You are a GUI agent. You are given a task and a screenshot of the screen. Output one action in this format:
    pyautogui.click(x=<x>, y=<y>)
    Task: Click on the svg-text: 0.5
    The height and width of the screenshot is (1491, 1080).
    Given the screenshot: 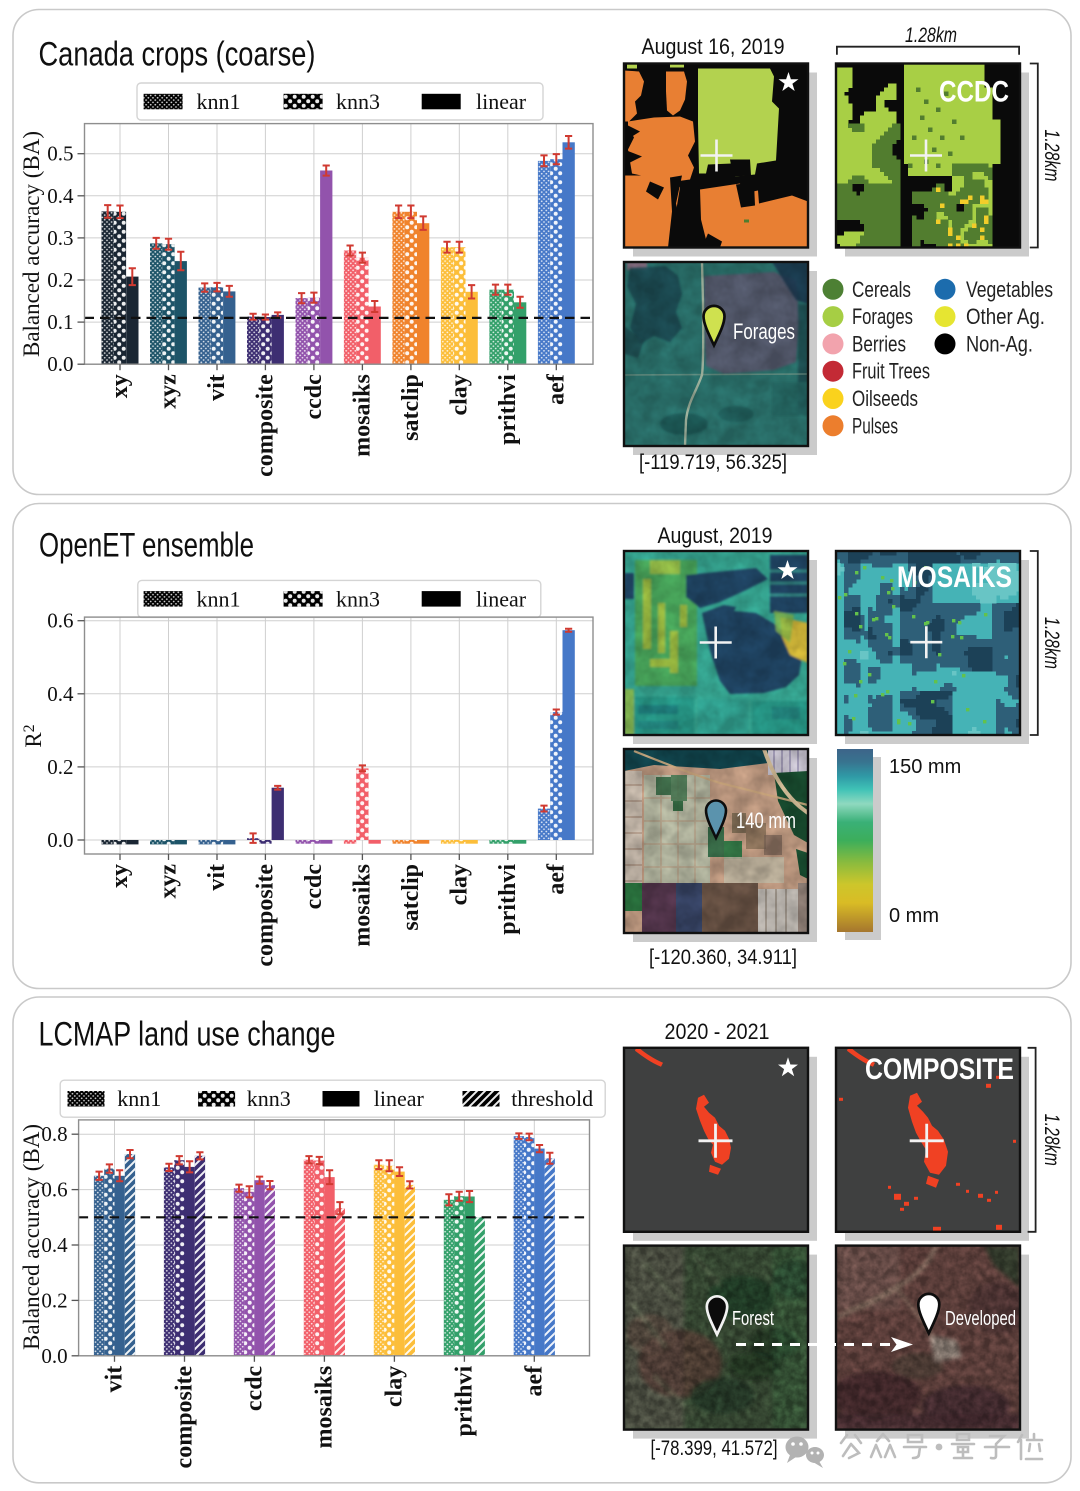 What is the action you would take?
    pyautogui.click(x=60, y=154)
    